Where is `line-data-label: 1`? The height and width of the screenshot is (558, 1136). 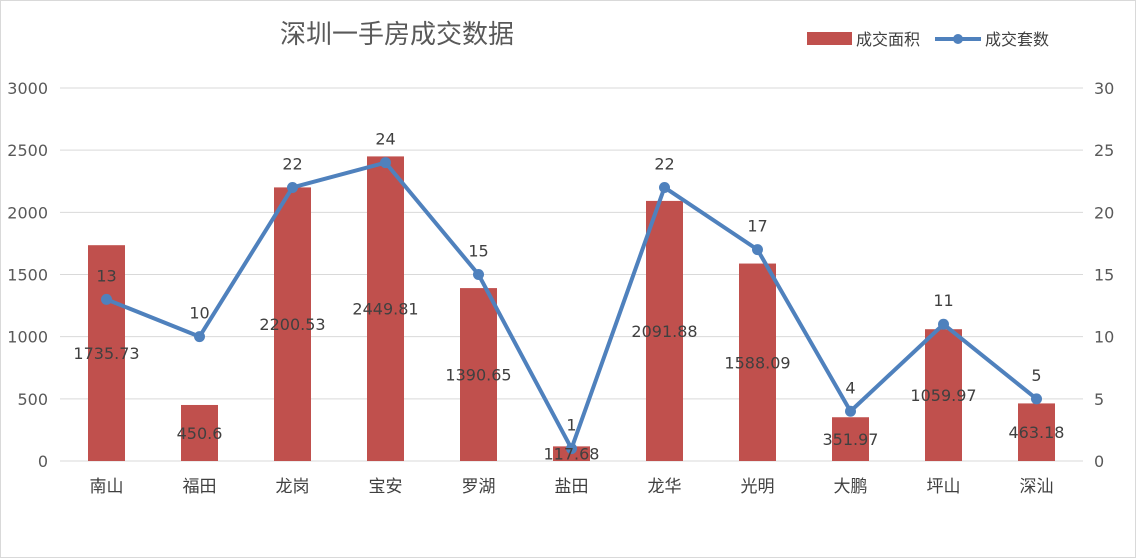
line-data-label: 1 is located at coordinates (571, 425).